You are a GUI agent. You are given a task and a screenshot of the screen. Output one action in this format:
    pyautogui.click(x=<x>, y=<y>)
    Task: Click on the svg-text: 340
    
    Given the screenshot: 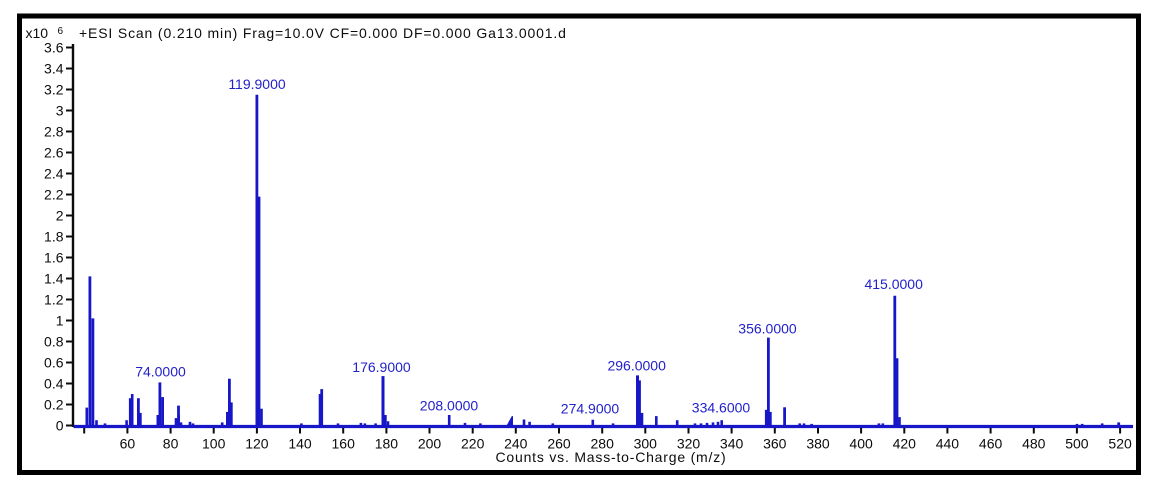 What is the action you would take?
    pyautogui.click(x=732, y=444)
    